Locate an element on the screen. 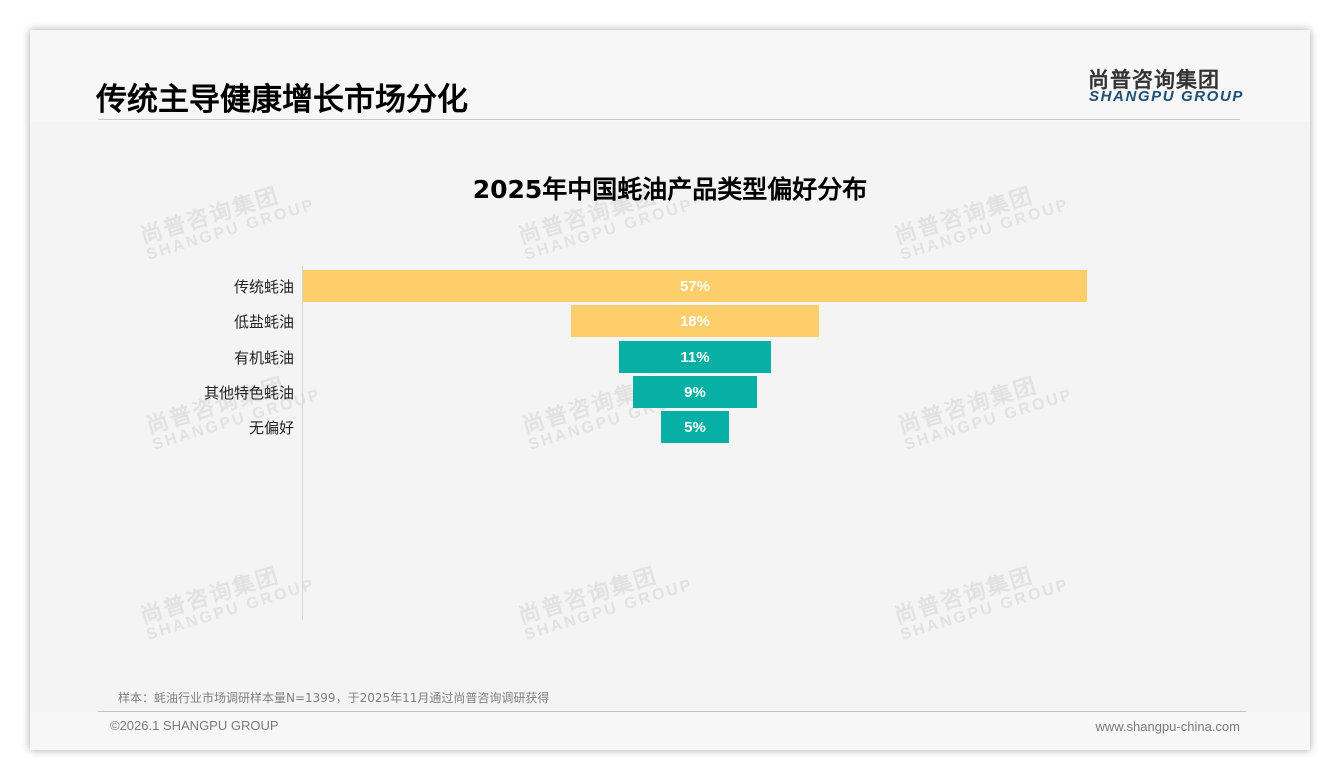  funnel-bar: 9% is located at coordinates (695, 392).